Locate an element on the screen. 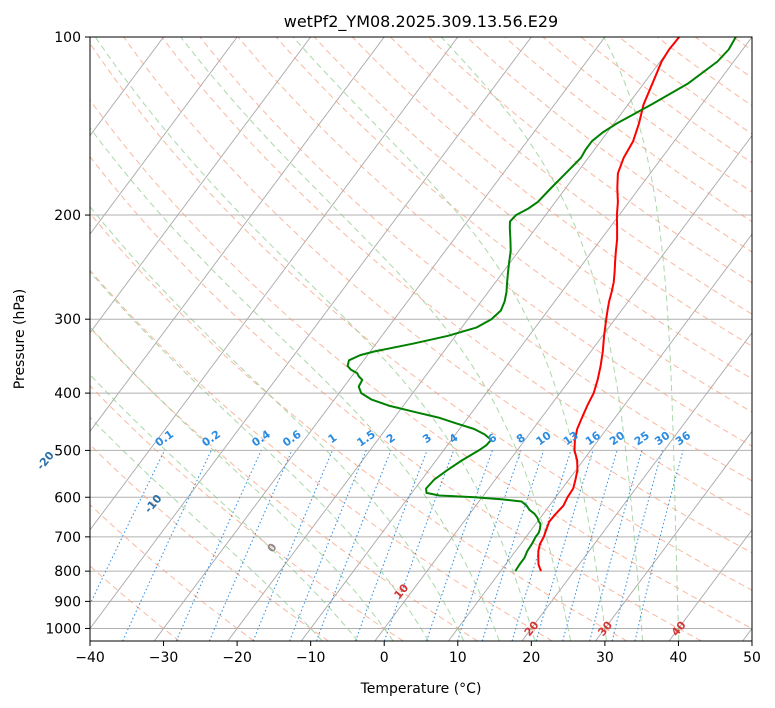 This screenshot has width=775, height=708. y-tick-label: 1000 is located at coordinates (63, 629).